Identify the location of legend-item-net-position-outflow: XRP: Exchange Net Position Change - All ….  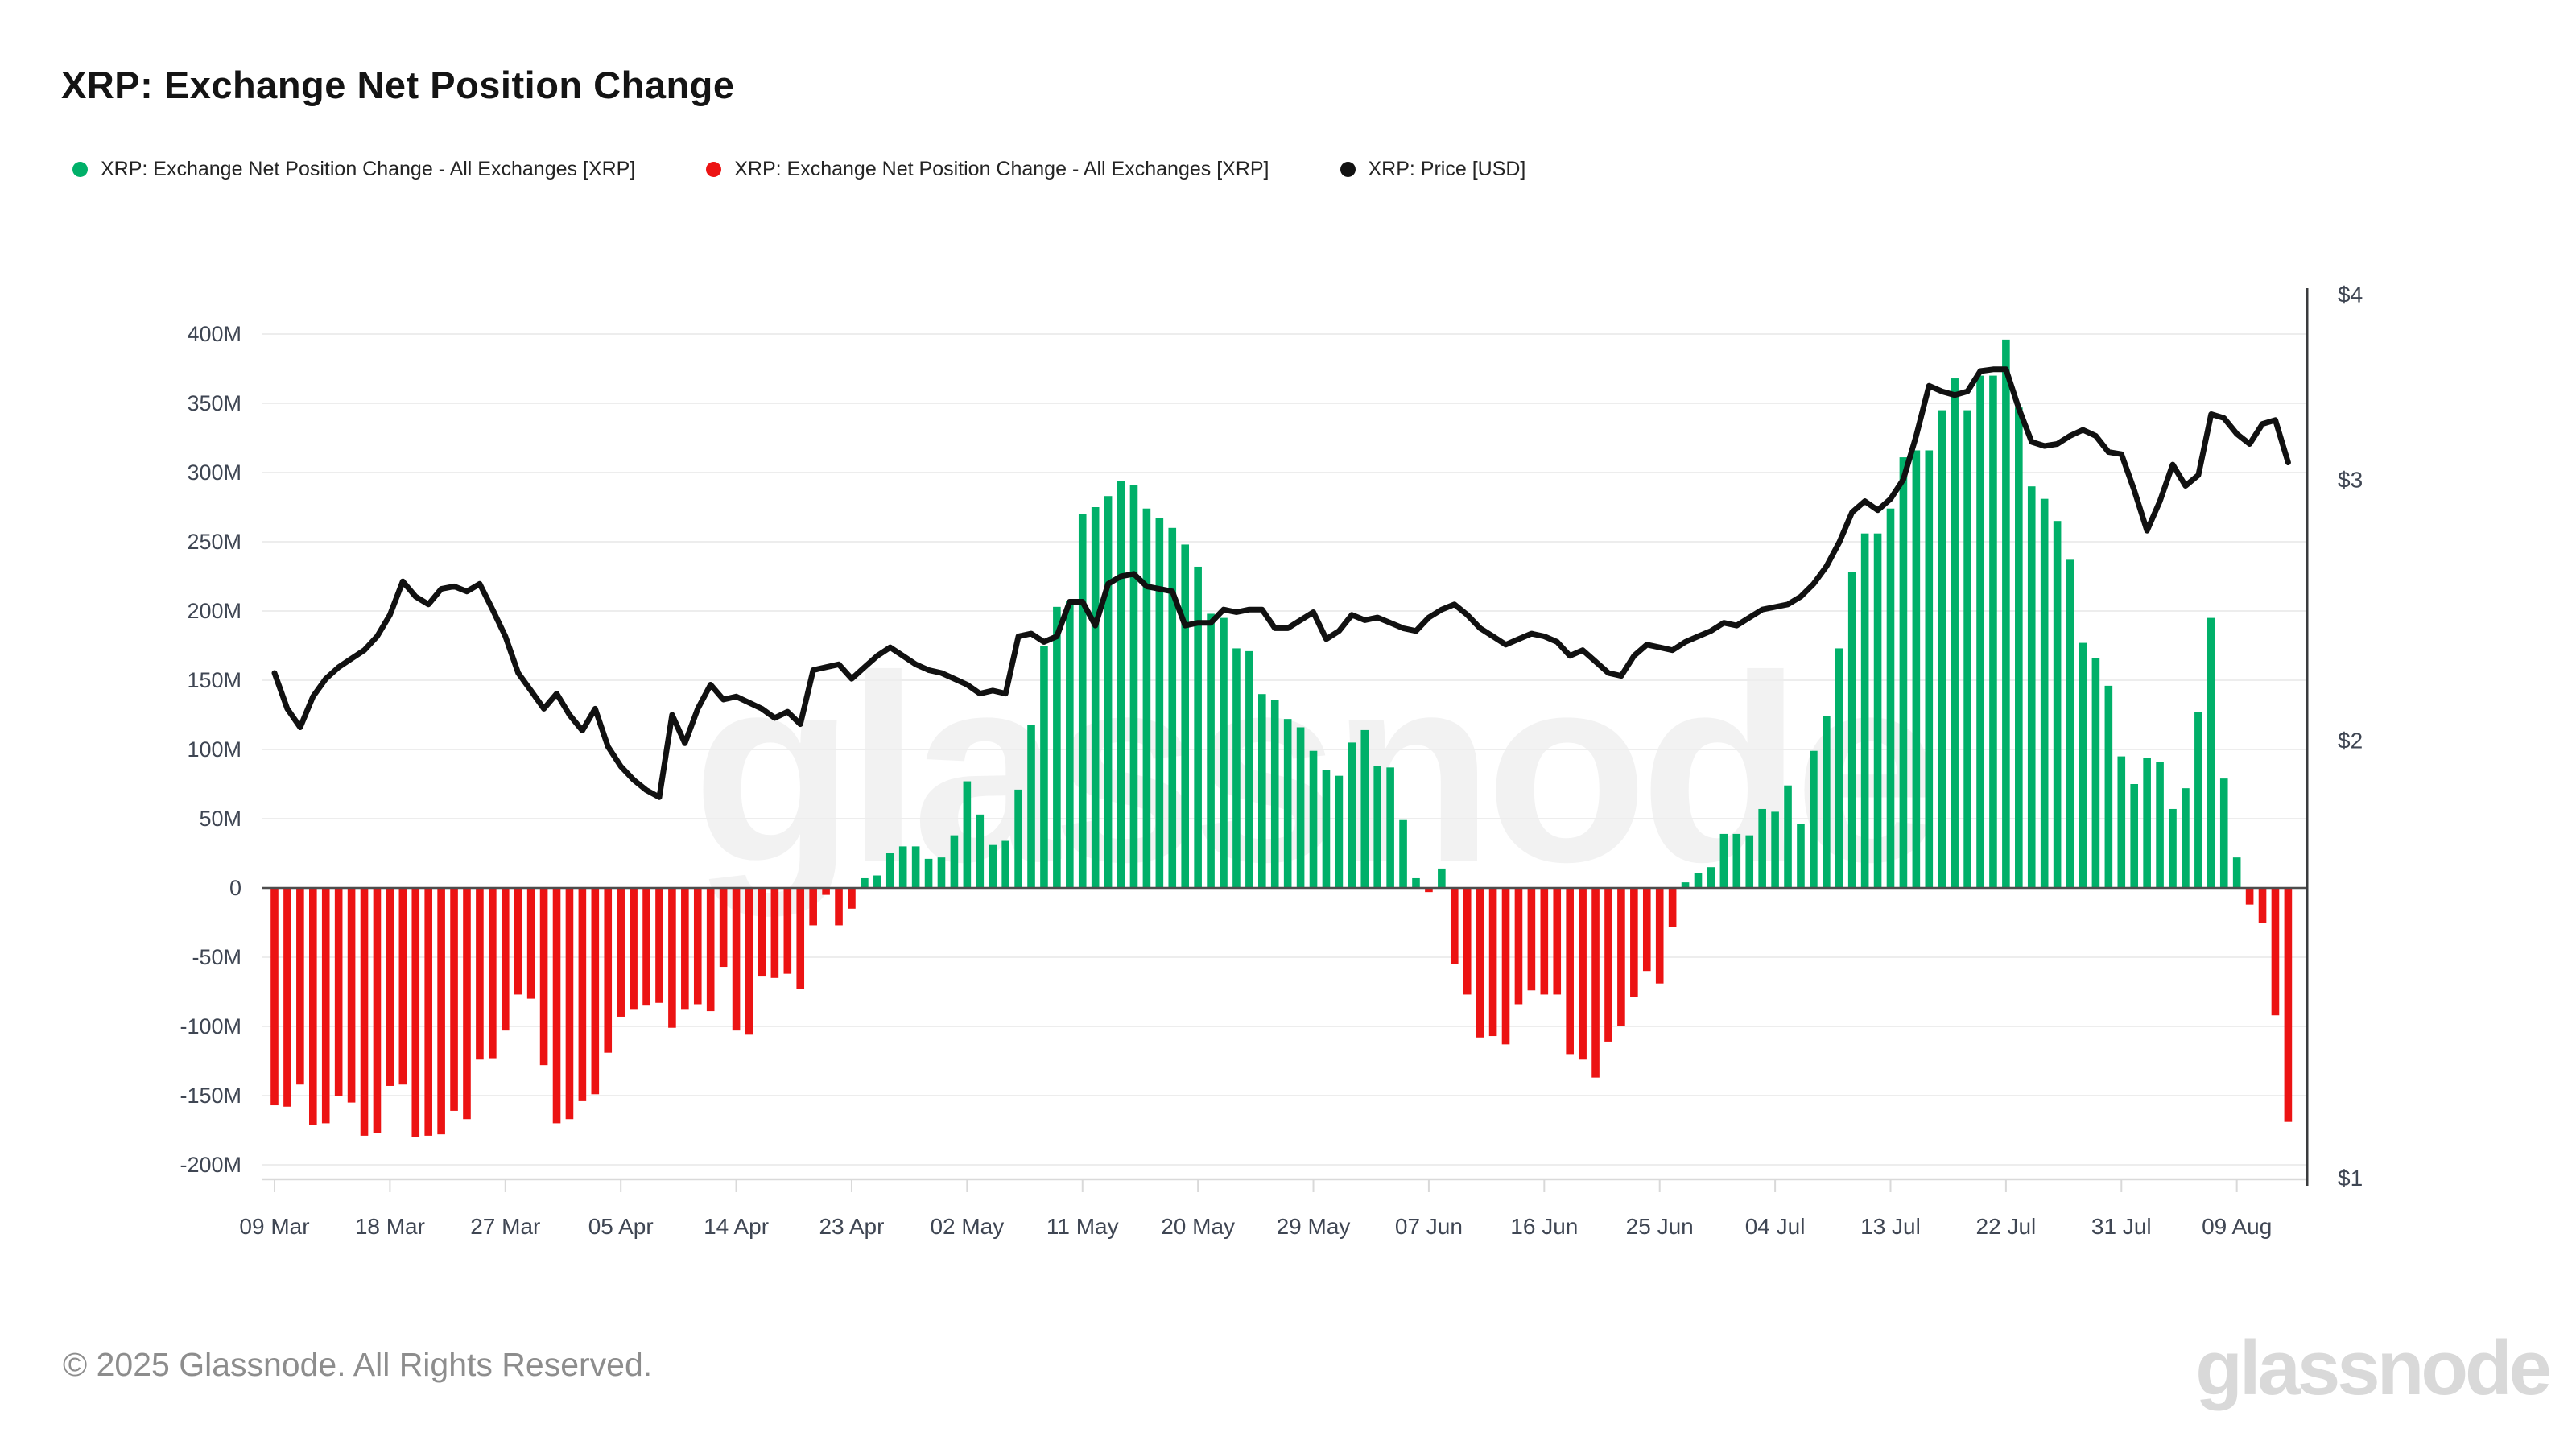
(987, 169).